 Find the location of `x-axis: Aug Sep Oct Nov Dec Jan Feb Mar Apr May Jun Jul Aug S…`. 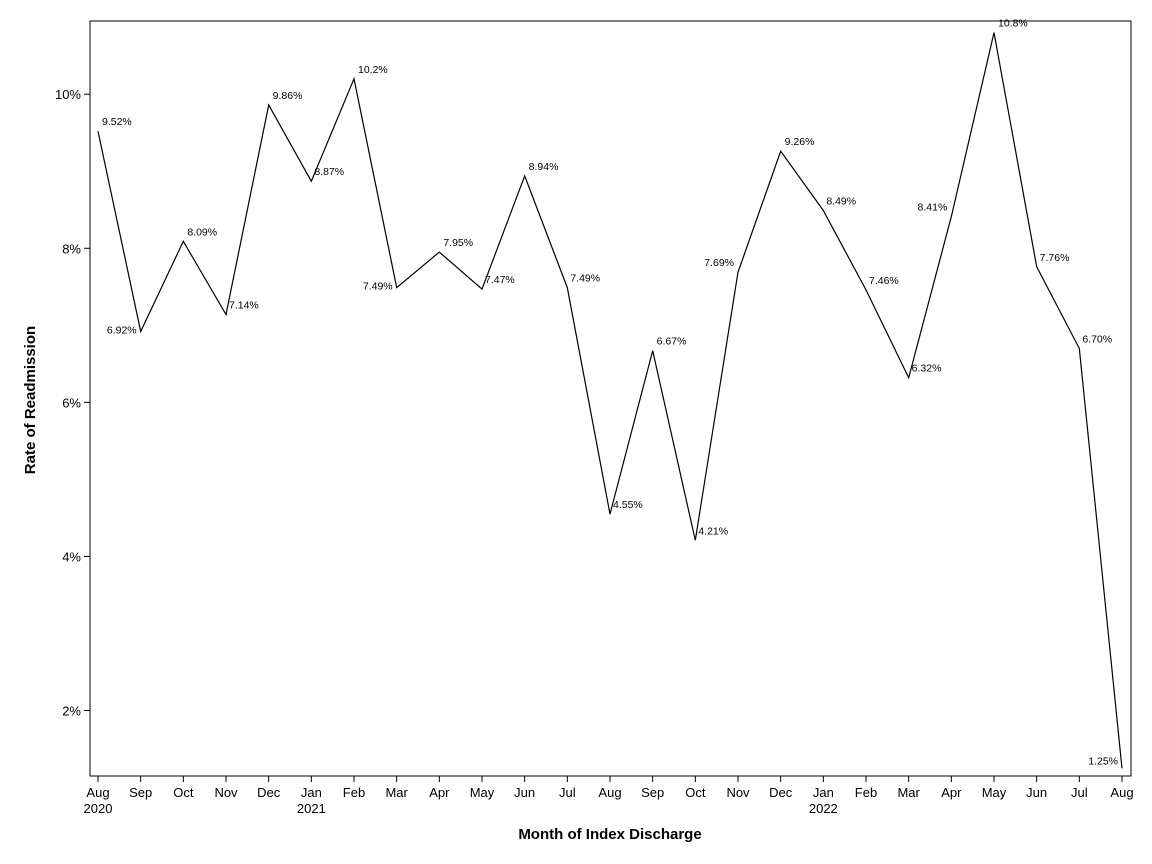

x-axis: Aug Sep Oct Nov Dec Jan Feb Mar Apr May Jun Jul Aug S… is located at coordinates (609, 796).